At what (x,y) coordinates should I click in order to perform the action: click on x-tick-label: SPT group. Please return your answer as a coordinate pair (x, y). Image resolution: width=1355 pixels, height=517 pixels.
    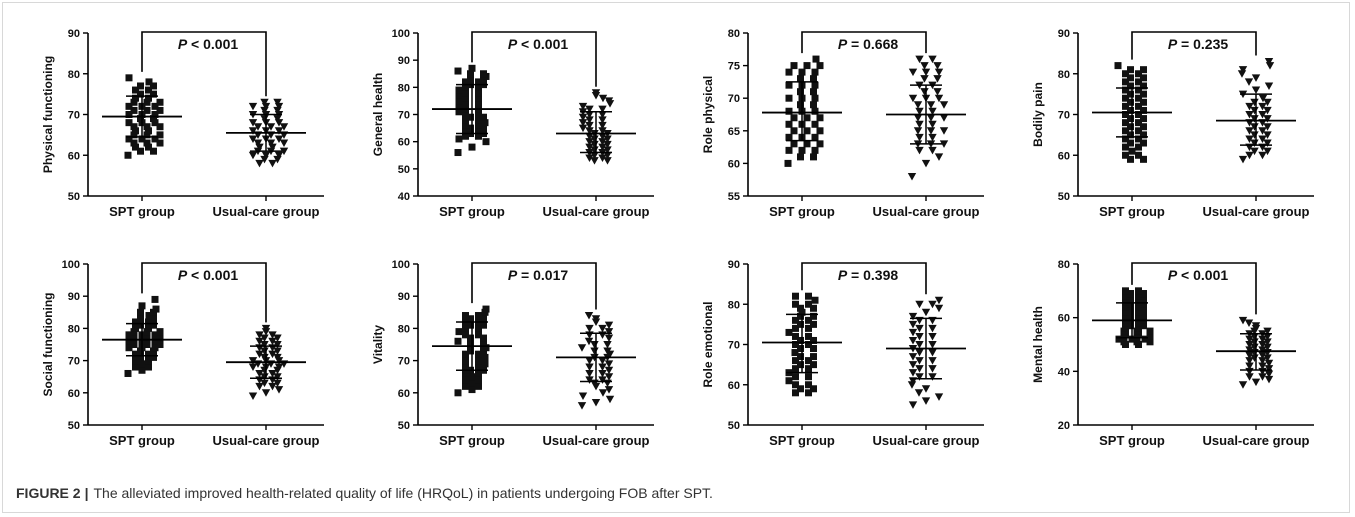
    Looking at the image, I should click on (142, 440).